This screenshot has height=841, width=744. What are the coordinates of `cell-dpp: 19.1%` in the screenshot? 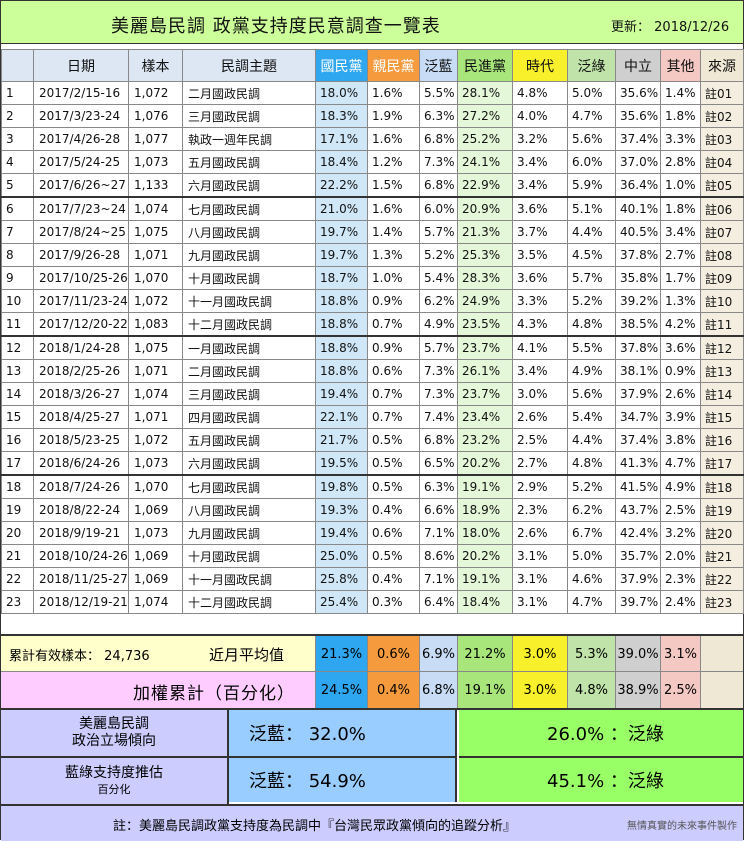 It's located at (485, 579).